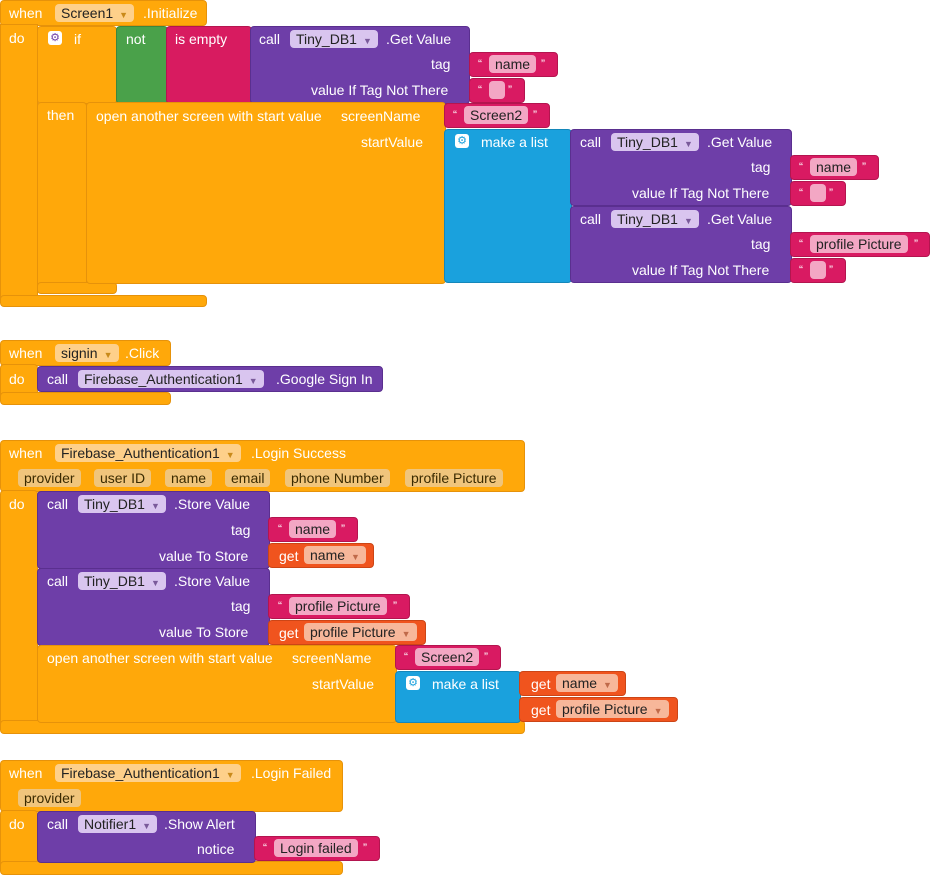 This screenshot has height=875, width=931. What do you see at coordinates (171, 379) in the screenshot?
I see `auth-dropdown: Firebase_Authentication1 ▼` at bounding box center [171, 379].